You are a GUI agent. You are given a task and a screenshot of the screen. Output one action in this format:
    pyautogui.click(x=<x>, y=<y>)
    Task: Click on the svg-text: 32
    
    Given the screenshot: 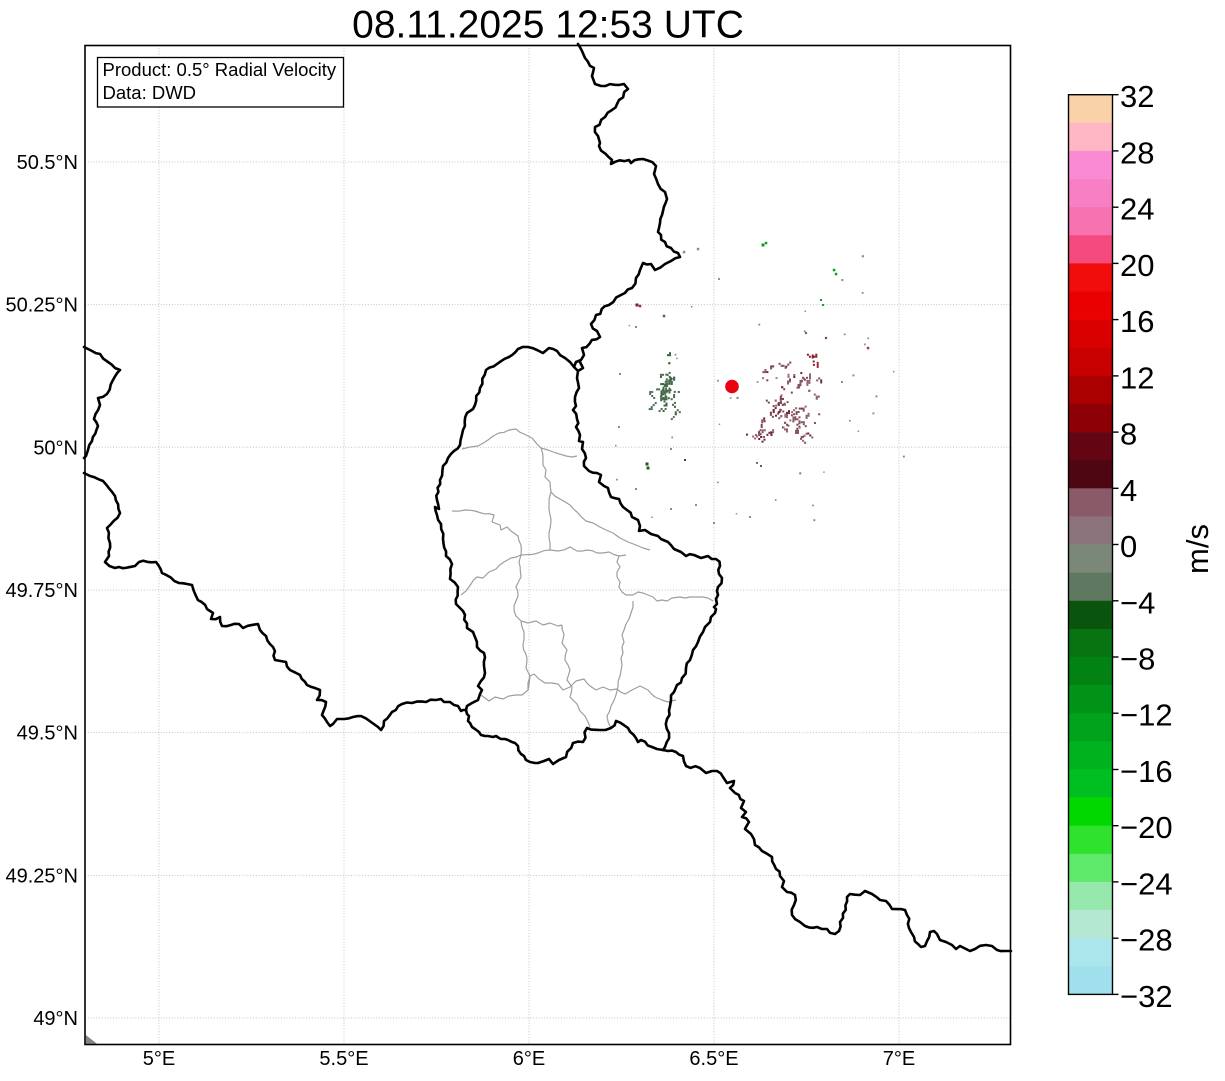 What is the action you would take?
    pyautogui.click(x=1137, y=96)
    